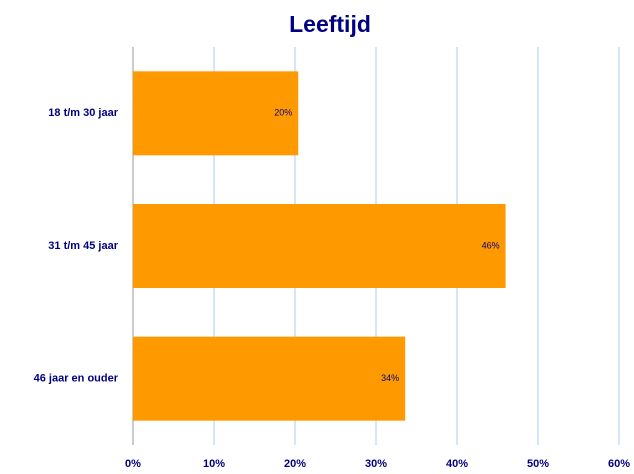 This screenshot has height=474, width=634. Describe the element at coordinates (619, 464) in the screenshot. I see `x-tick-label: 60%` at that location.